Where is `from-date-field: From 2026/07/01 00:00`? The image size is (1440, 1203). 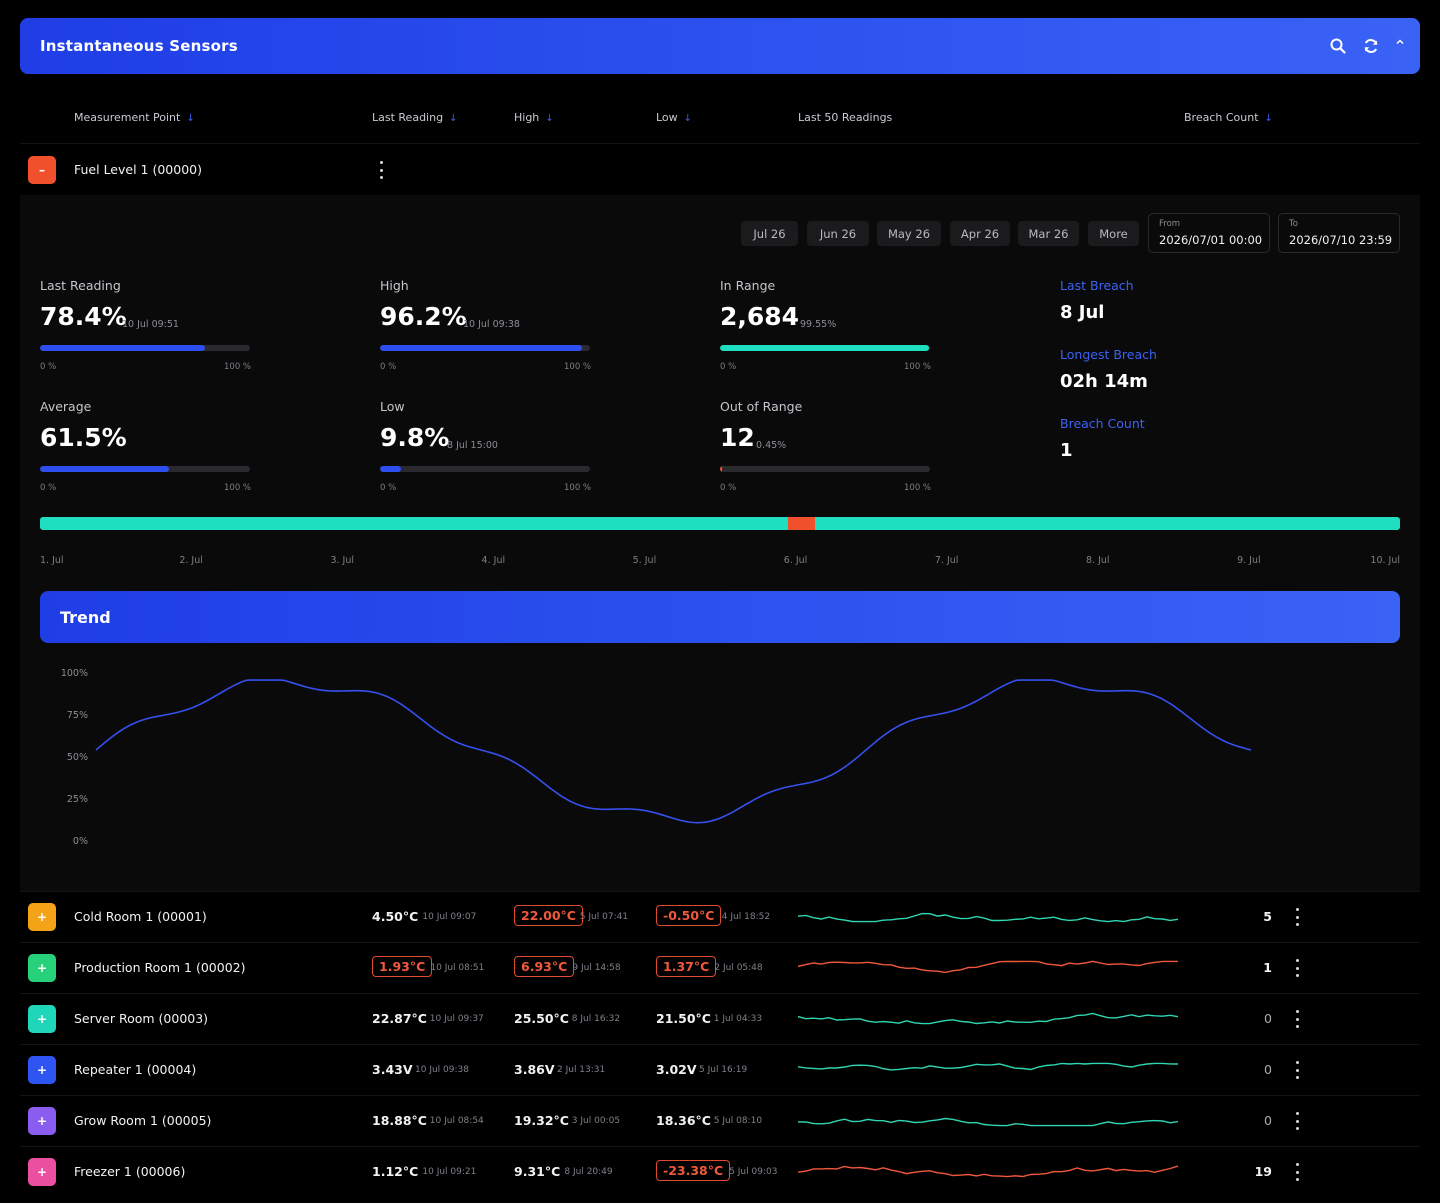
from-date-field: From 2026/07/01 00:00 is located at coordinates (1209, 233).